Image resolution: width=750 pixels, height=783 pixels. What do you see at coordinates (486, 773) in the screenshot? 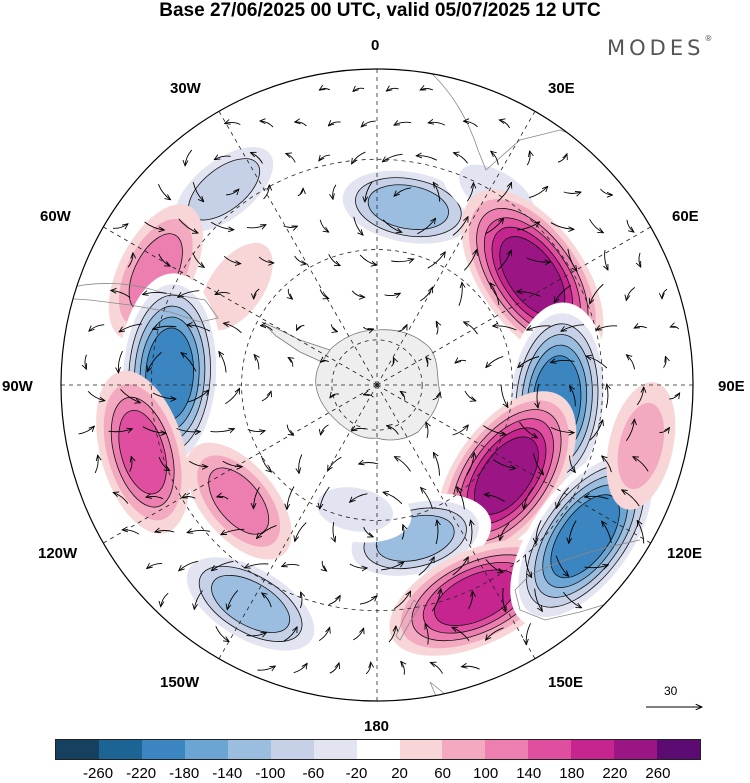
I see `colorbar-tick-label: 100` at bounding box center [486, 773].